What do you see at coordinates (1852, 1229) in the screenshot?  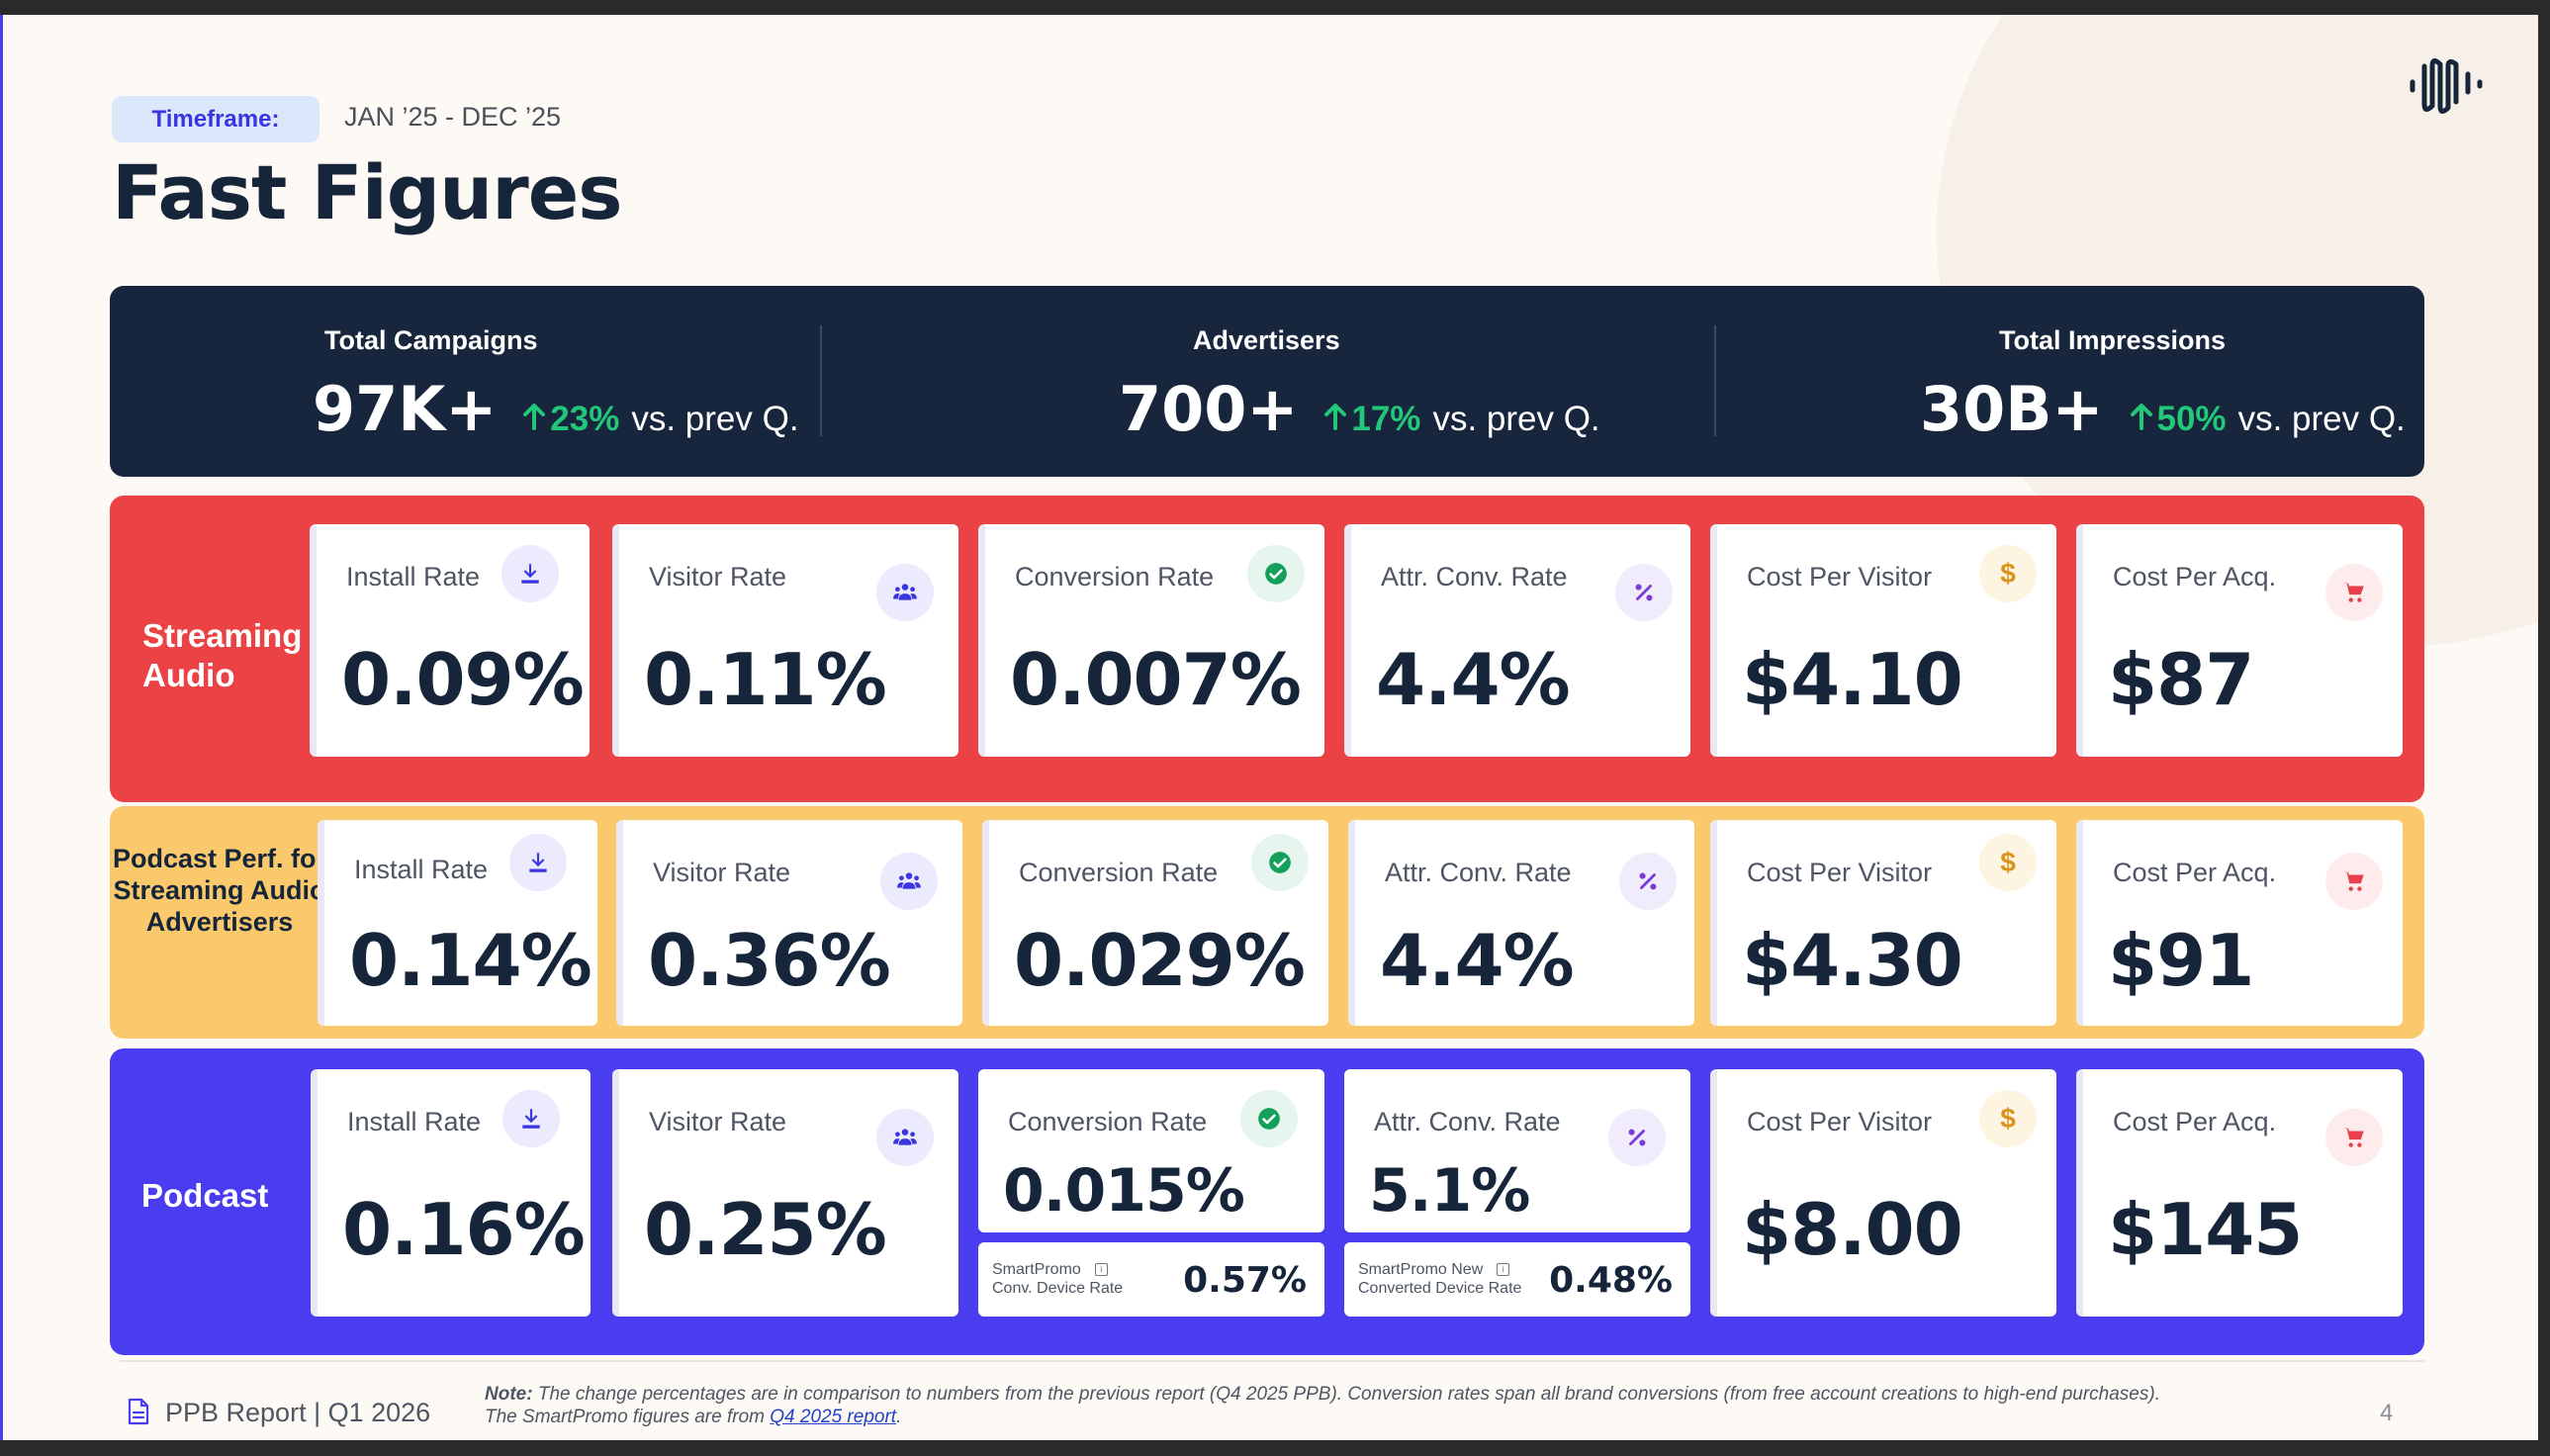 I see `metric-value: $8.00` at bounding box center [1852, 1229].